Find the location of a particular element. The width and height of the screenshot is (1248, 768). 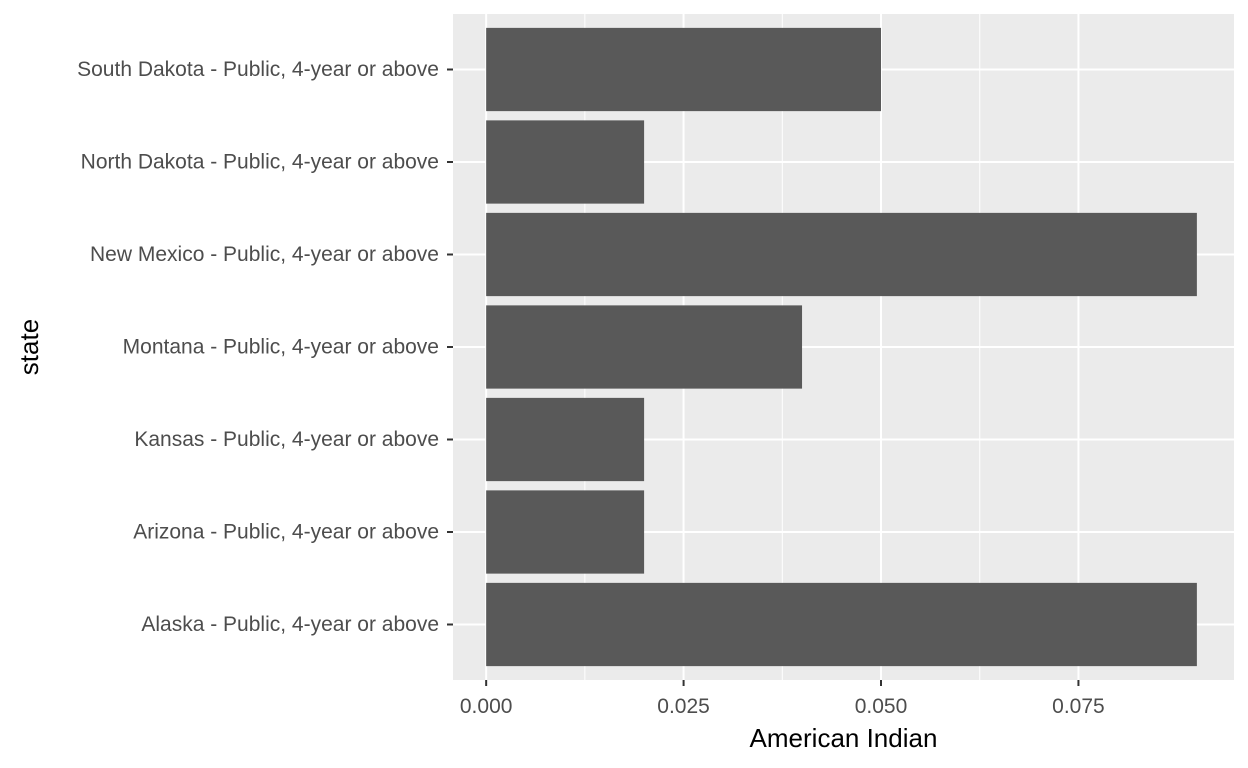

y-tick-label: New Mexico - Public, 4-year or above is located at coordinates (264, 254).